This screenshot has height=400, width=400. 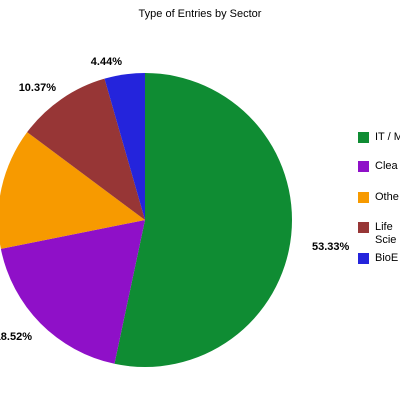 I want to click on legend-item: BioE, so click(x=379, y=258).